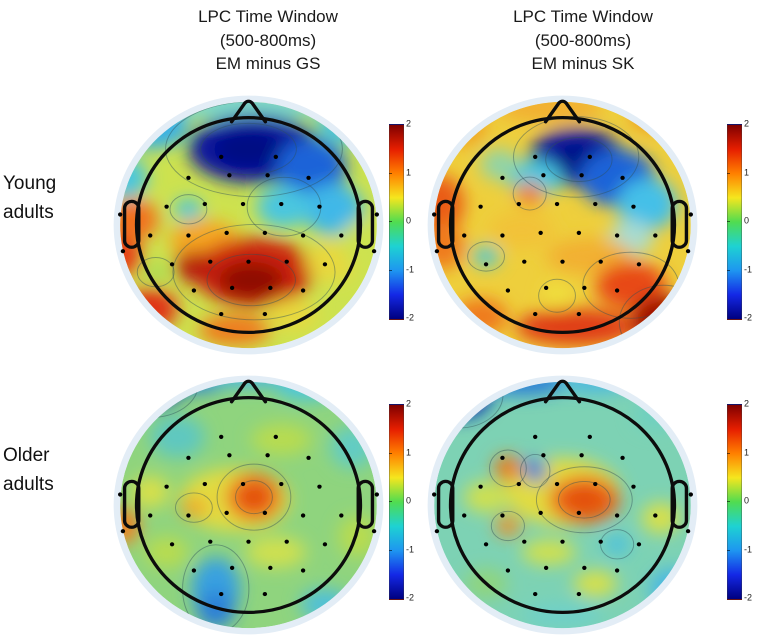  What do you see at coordinates (268, 40) in the screenshot?
I see `column-title-em-minus-gs: LPC Time Window (500-800ms) EM minus GS` at bounding box center [268, 40].